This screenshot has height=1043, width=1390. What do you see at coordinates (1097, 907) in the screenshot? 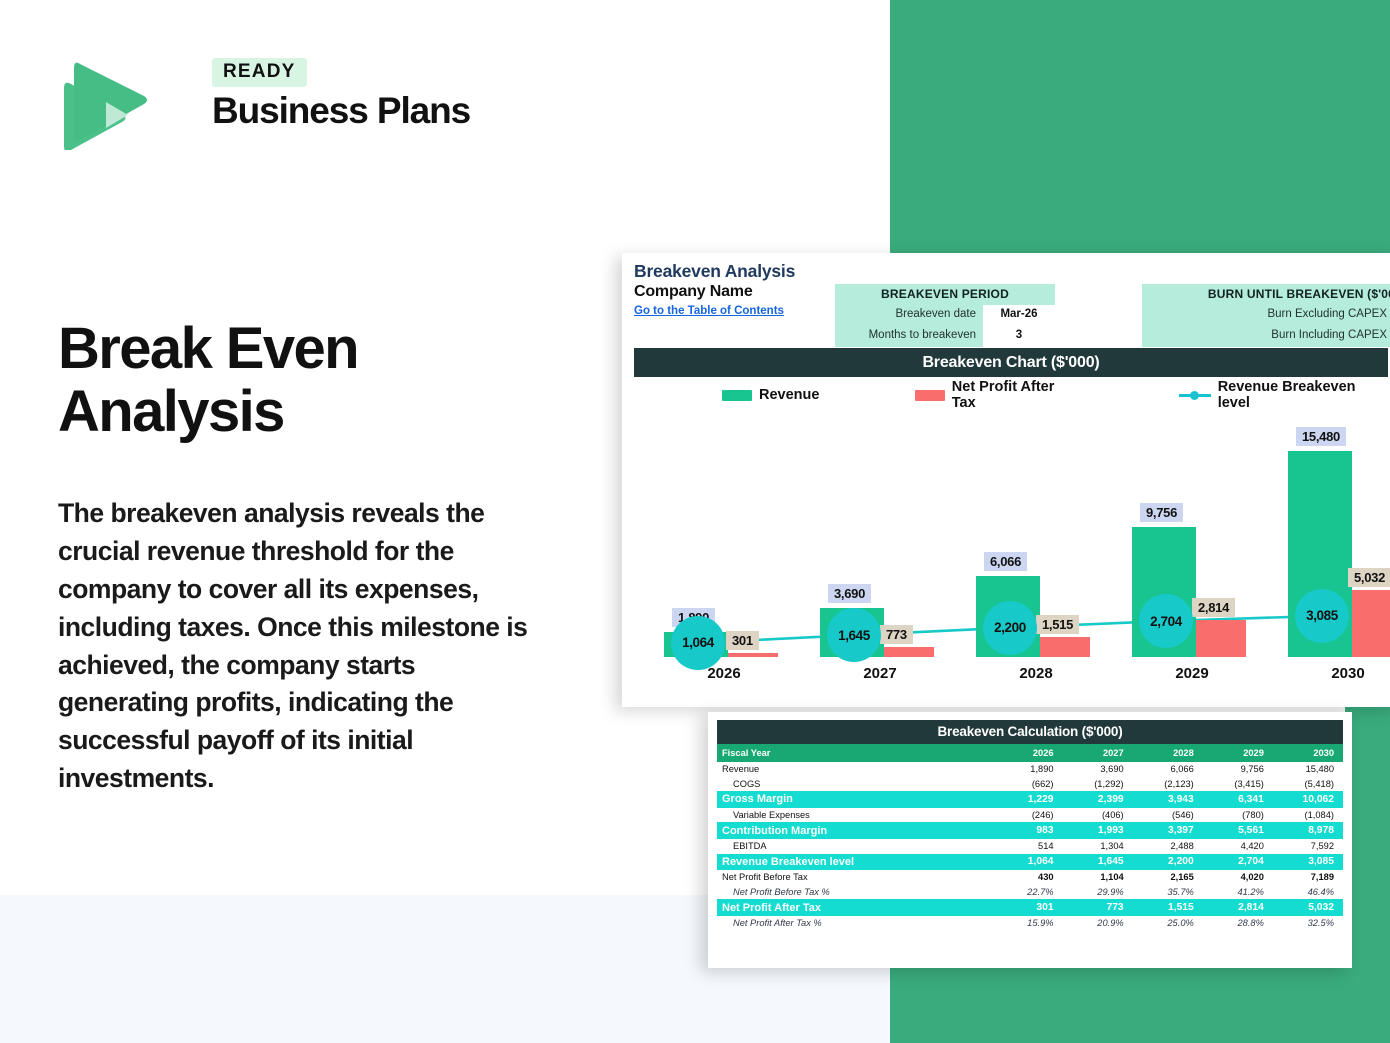
I see `cell-2027: 773` at bounding box center [1097, 907].